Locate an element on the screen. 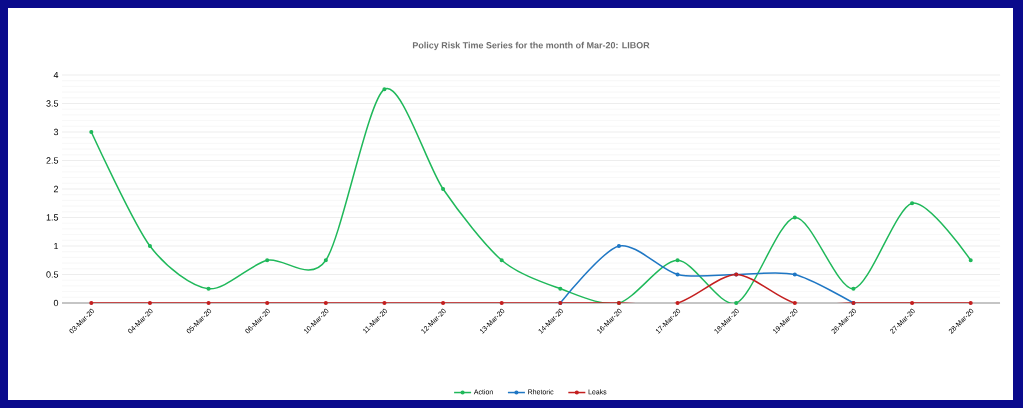  y-tick-label: 0.5 is located at coordinates (52, 274).